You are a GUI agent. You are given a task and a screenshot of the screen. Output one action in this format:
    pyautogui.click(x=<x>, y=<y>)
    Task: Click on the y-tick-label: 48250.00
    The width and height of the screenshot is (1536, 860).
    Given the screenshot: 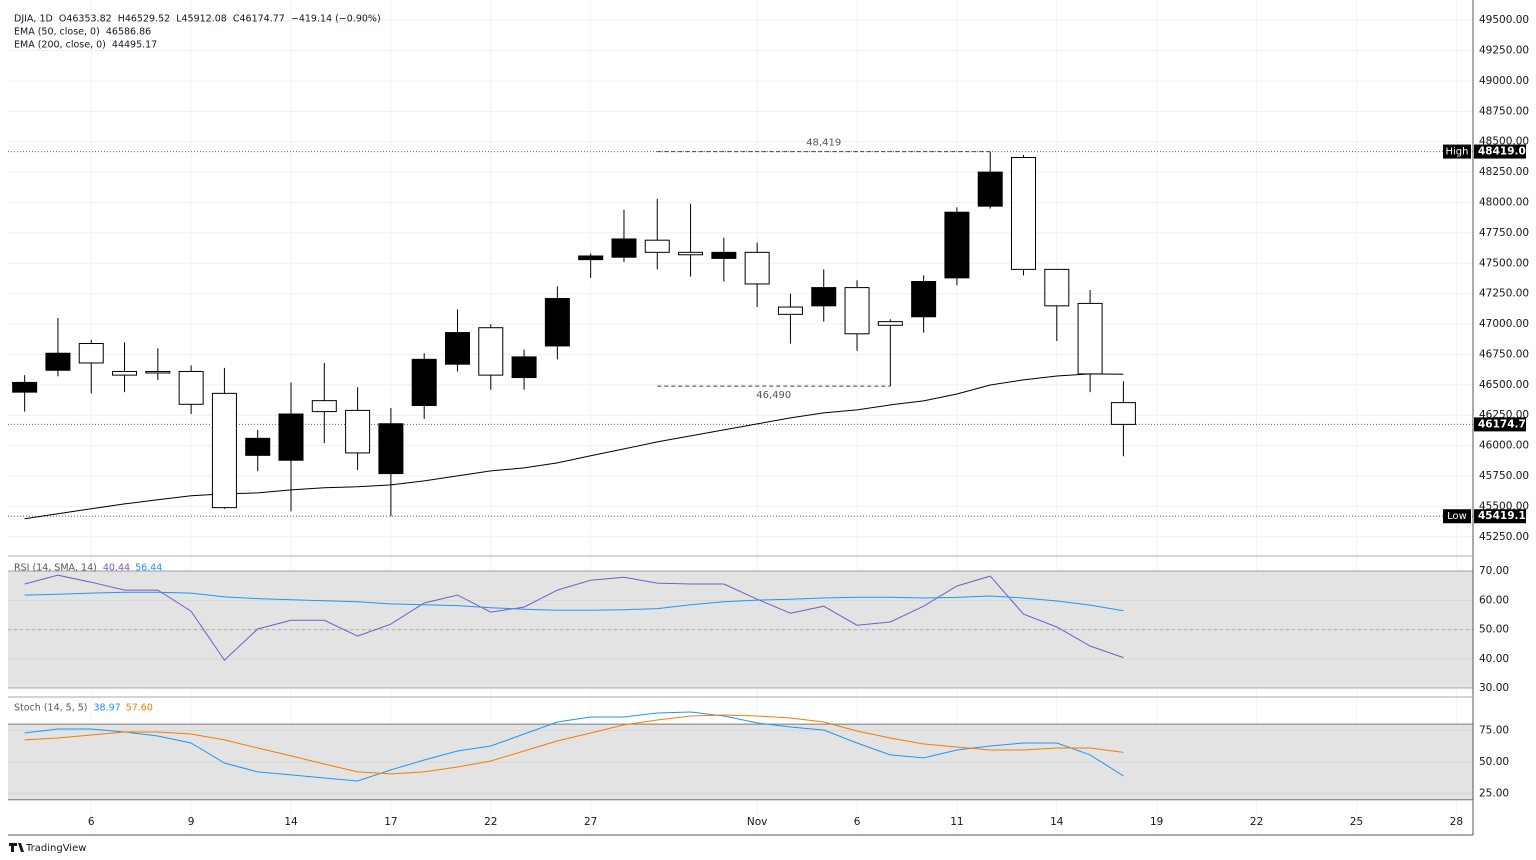 What is the action you would take?
    pyautogui.click(x=1504, y=172)
    